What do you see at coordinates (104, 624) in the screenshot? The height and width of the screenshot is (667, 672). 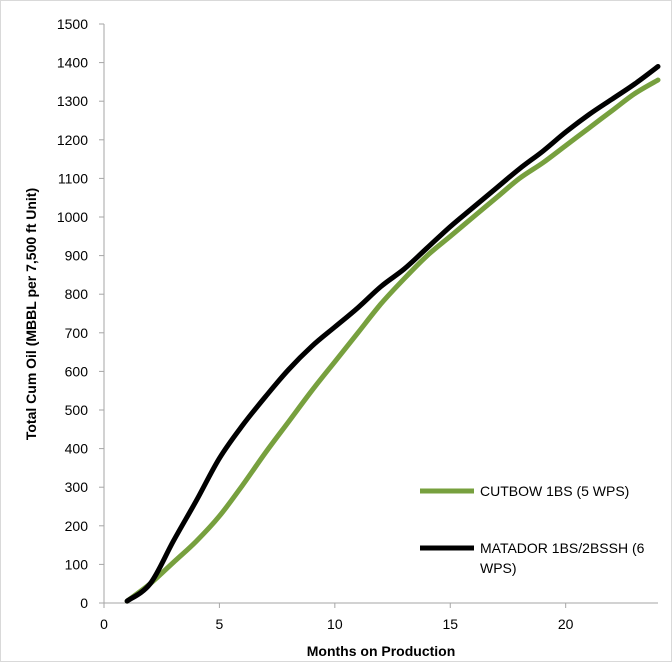 I see `x-tick-label: 0` at bounding box center [104, 624].